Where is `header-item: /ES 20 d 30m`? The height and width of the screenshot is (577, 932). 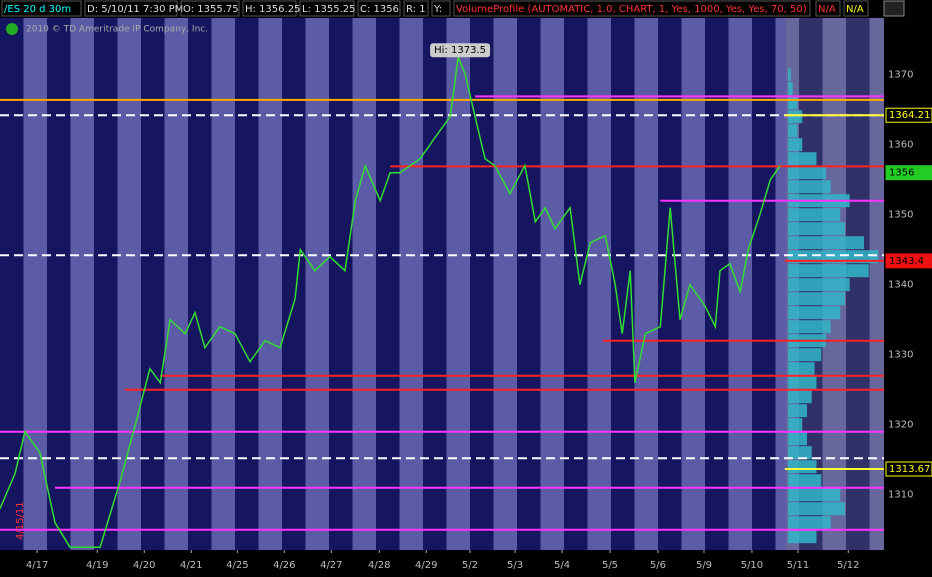
header-item: /ES 20 d 30m is located at coordinates (37, 9).